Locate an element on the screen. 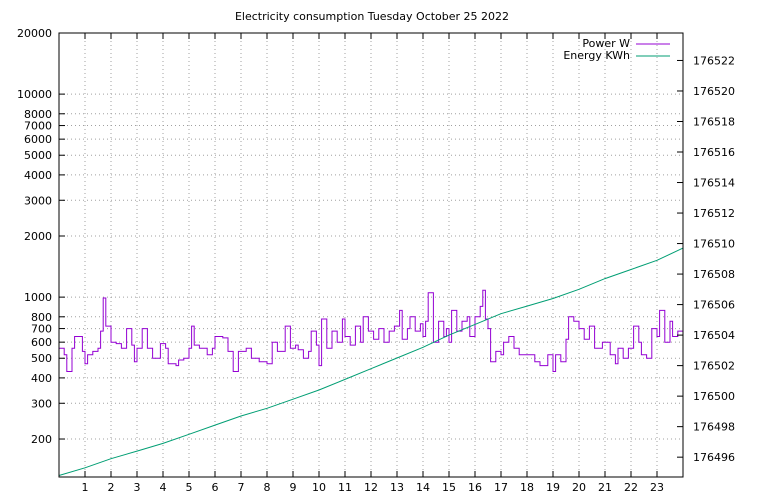 The image size is (768, 500). y-left-tick-label: 800 is located at coordinates (41, 317).